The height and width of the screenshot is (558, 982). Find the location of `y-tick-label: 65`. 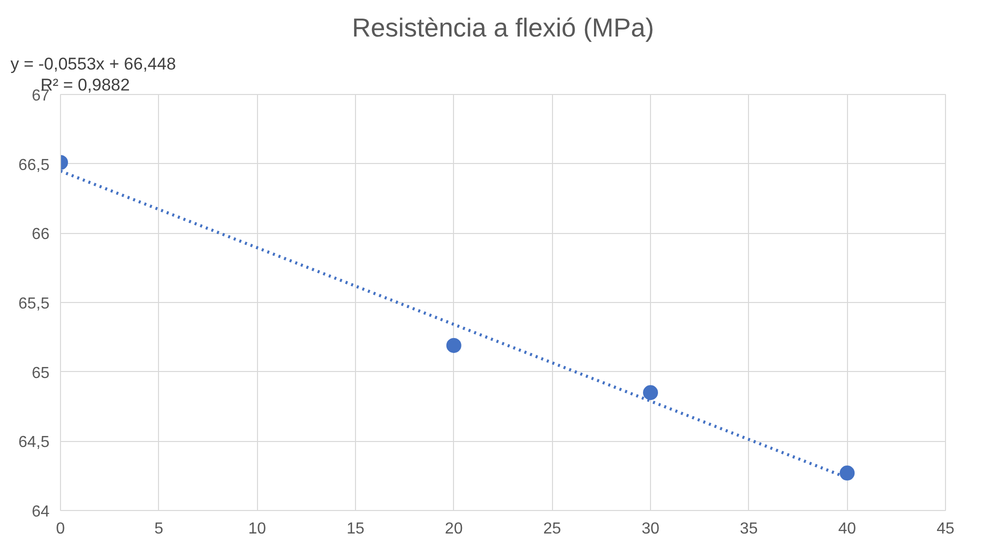

y-tick-label: 65 is located at coordinates (41, 373).